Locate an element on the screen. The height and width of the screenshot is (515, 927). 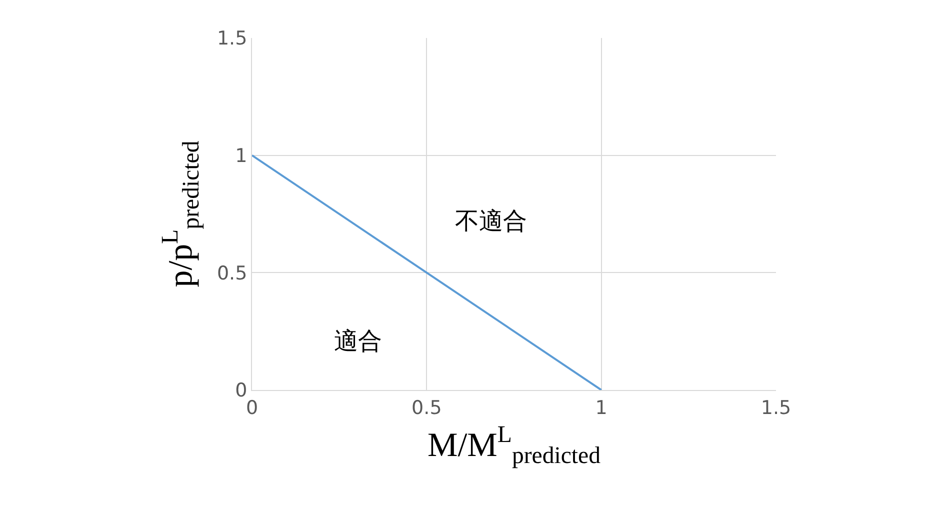
y-tick-label: 0.5 is located at coordinates (232, 273).